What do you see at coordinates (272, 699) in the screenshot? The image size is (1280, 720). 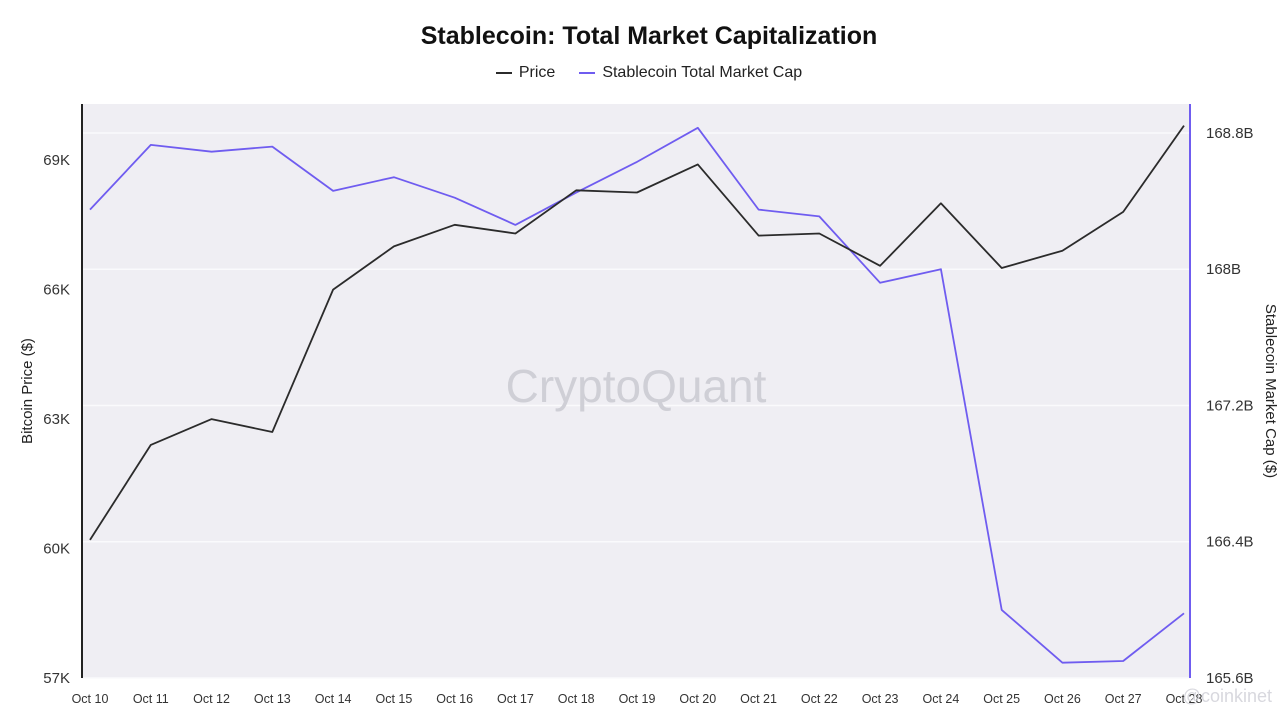 I see `x-tick-label: Oct 13` at bounding box center [272, 699].